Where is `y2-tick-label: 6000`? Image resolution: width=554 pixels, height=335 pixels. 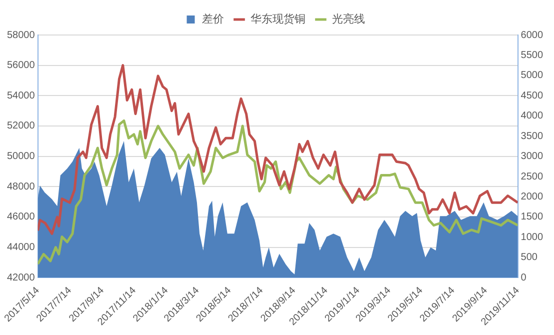
y2-tick-label: 6000 is located at coordinates (532, 35).